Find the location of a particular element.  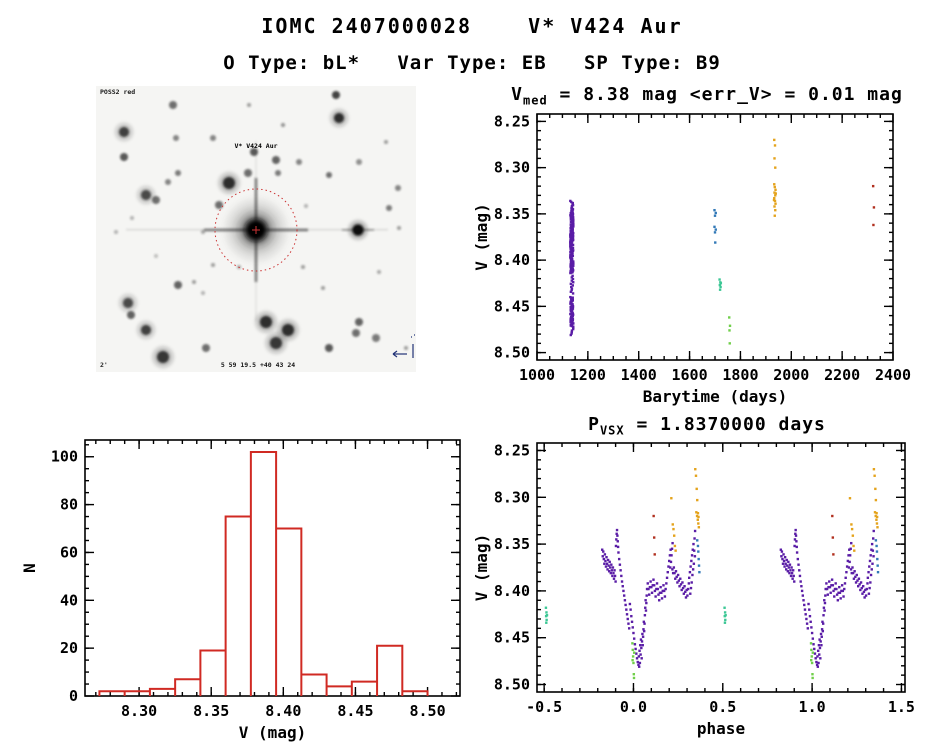

x-tick-label: 2400 is located at coordinates (893, 375).